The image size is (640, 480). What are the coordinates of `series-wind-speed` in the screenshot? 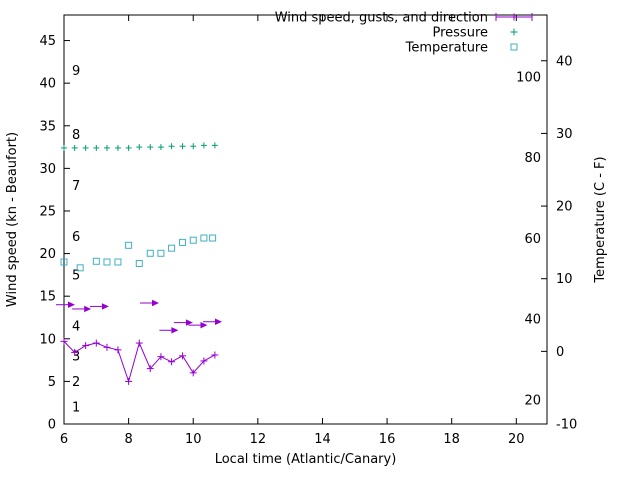 It's located at (139, 361).